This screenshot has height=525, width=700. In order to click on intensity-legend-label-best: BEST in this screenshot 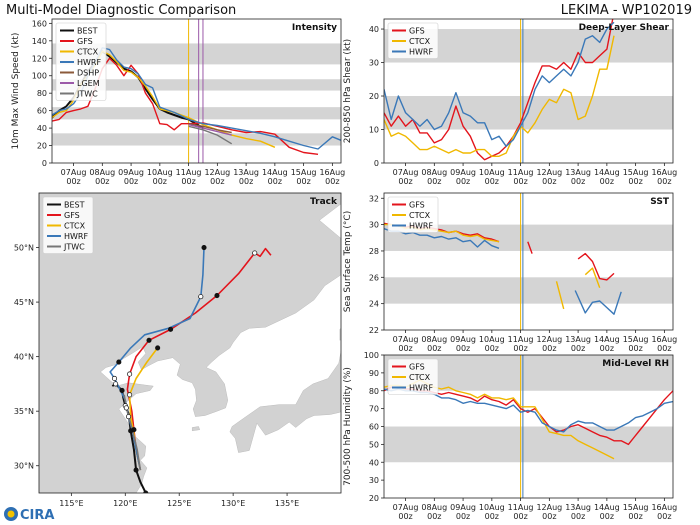, I will do `click(87, 31)`.